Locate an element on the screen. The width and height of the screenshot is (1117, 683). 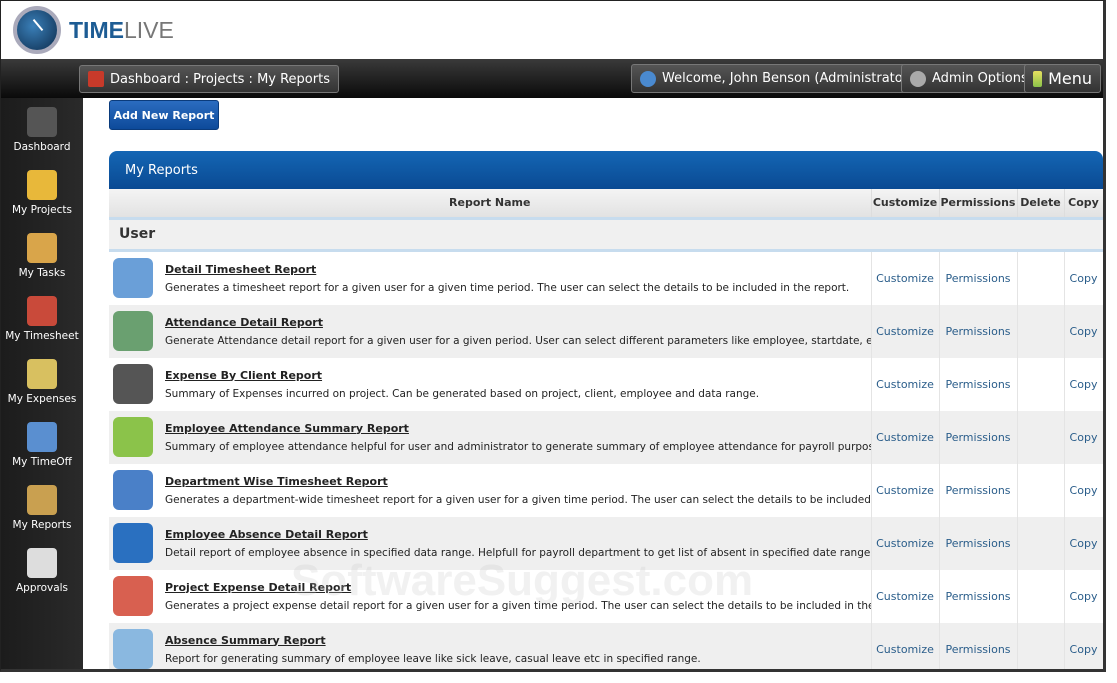
clipboard-icon is located at coordinates (42, 247).